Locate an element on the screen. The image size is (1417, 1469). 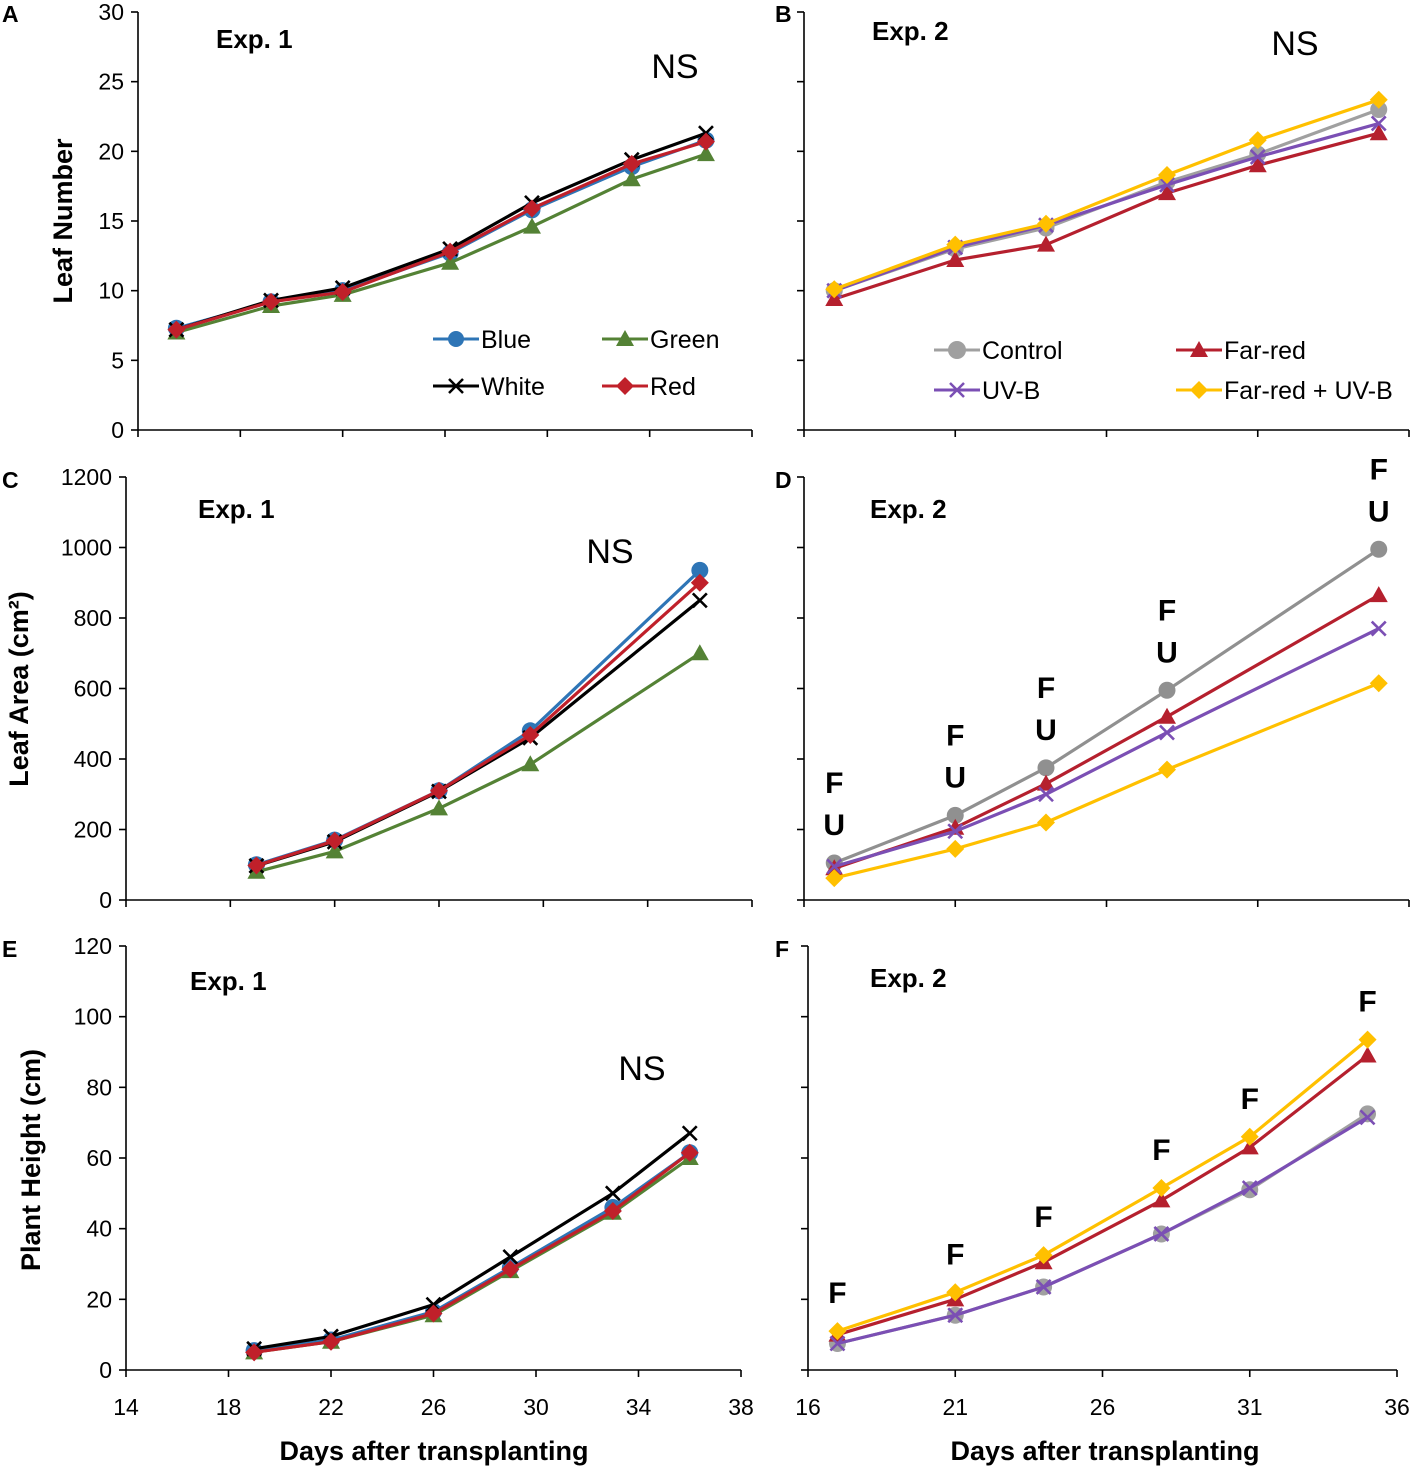
series-line-c-green is located at coordinates (478, 762).